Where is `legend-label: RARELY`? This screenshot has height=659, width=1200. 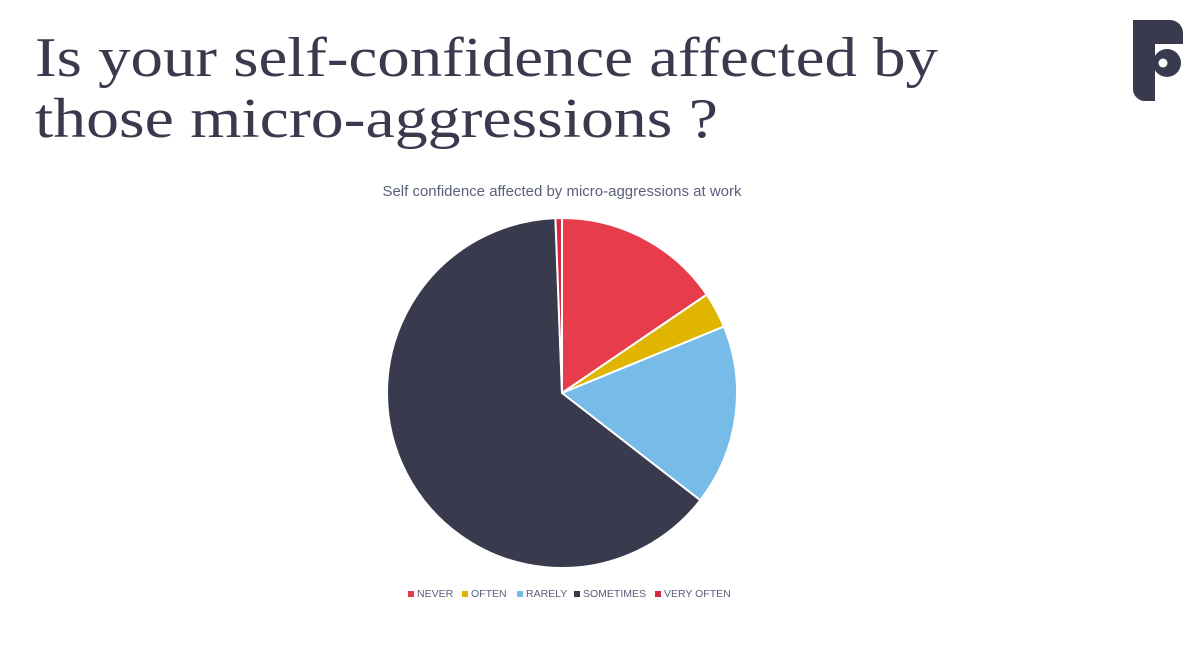 legend-label: RARELY is located at coordinates (546, 594).